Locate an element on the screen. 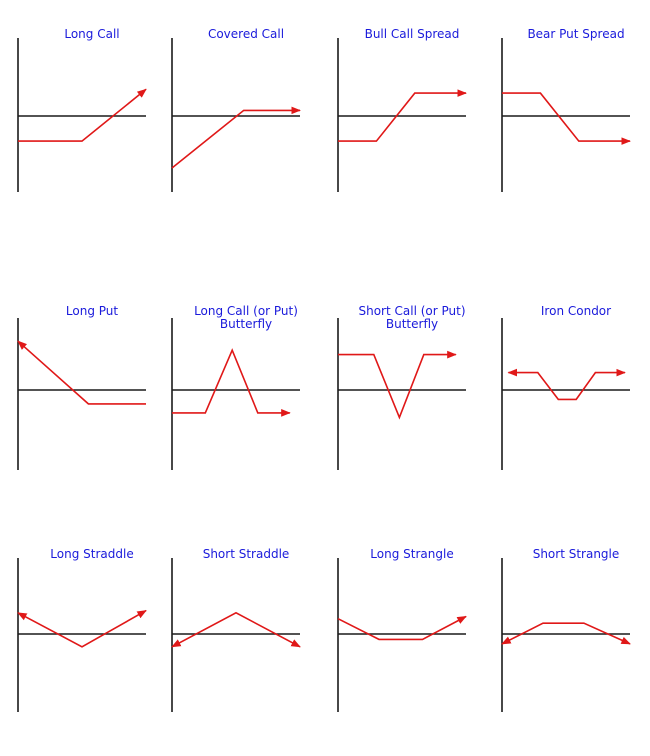  iron-condor-chart is located at coordinates (565, 394).